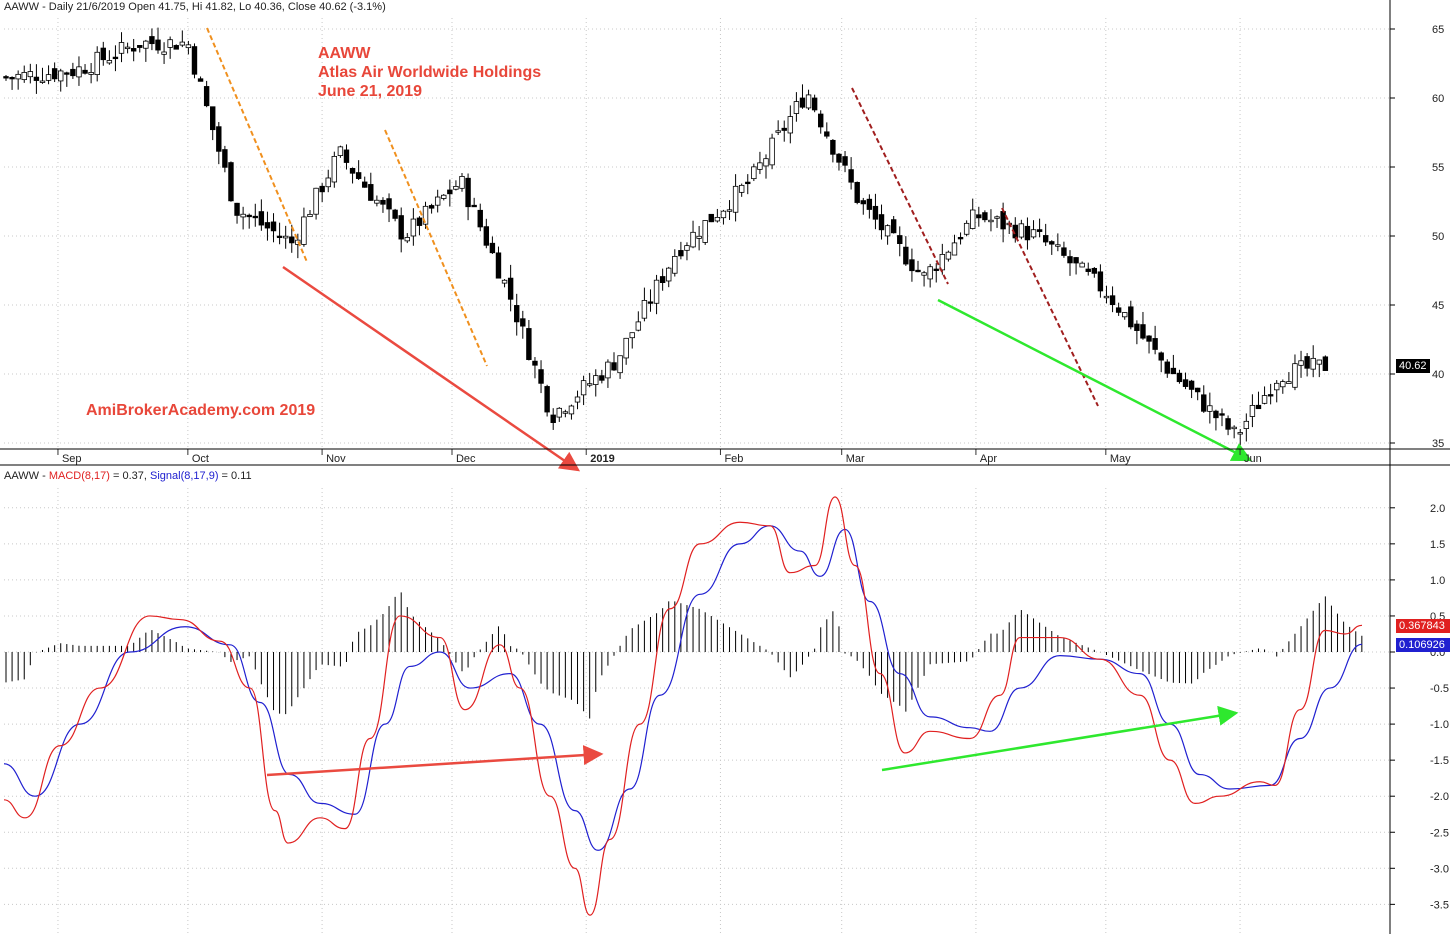 The height and width of the screenshot is (934, 1450). I want to click on price-y-tick-label: 40, so click(1438, 375).